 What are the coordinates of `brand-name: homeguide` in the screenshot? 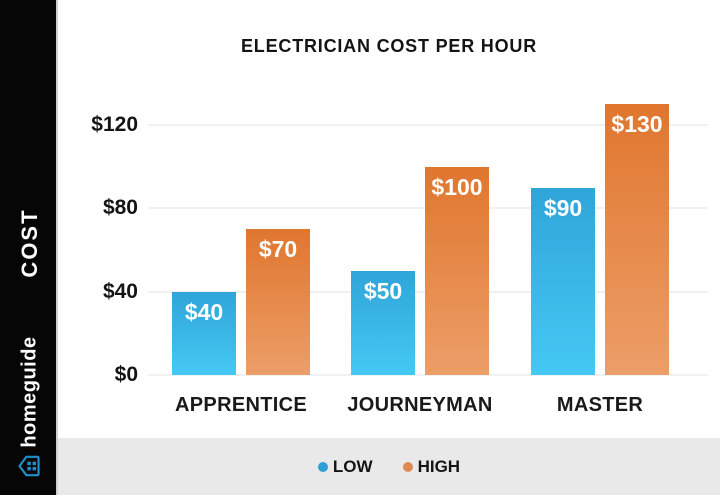 It's located at (29, 392).